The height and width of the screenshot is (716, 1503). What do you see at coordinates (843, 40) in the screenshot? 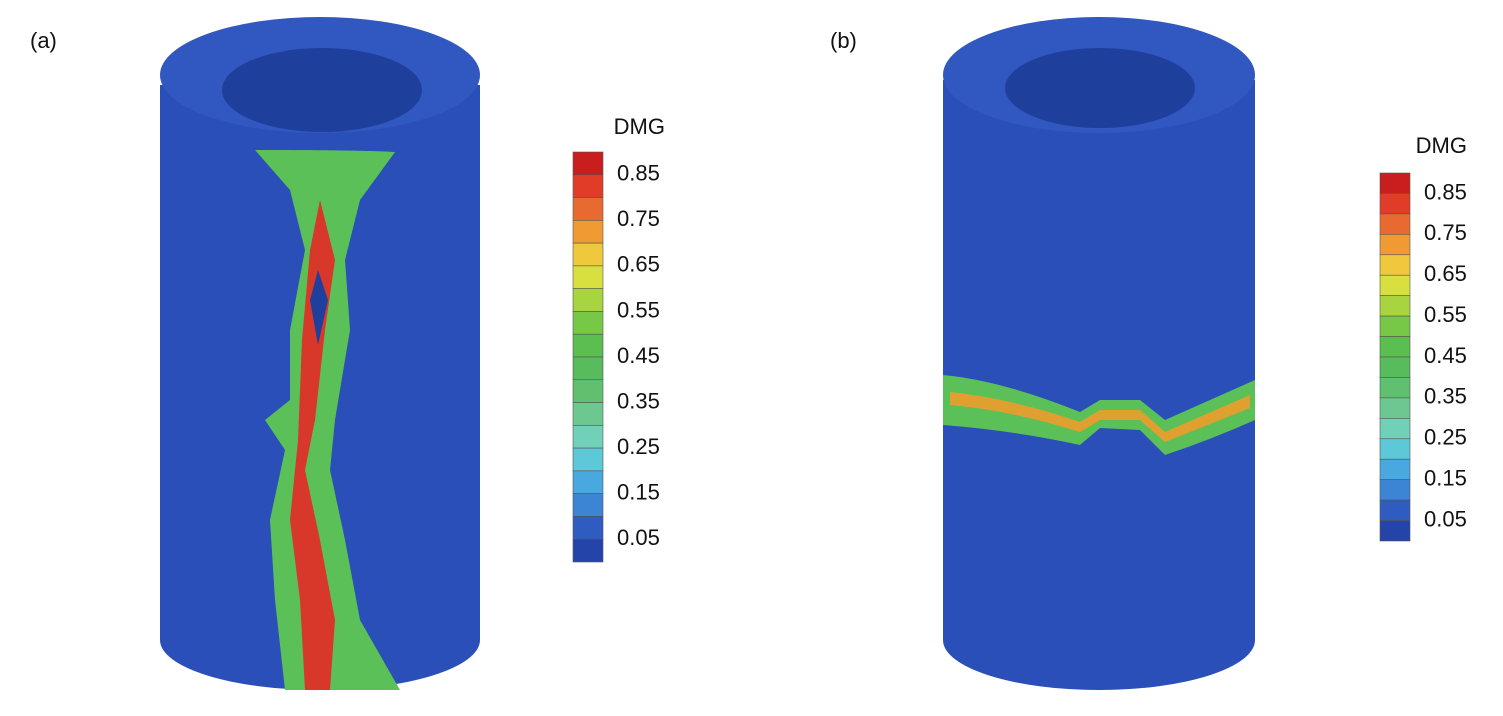
I see `panel-label: (b)` at bounding box center [843, 40].